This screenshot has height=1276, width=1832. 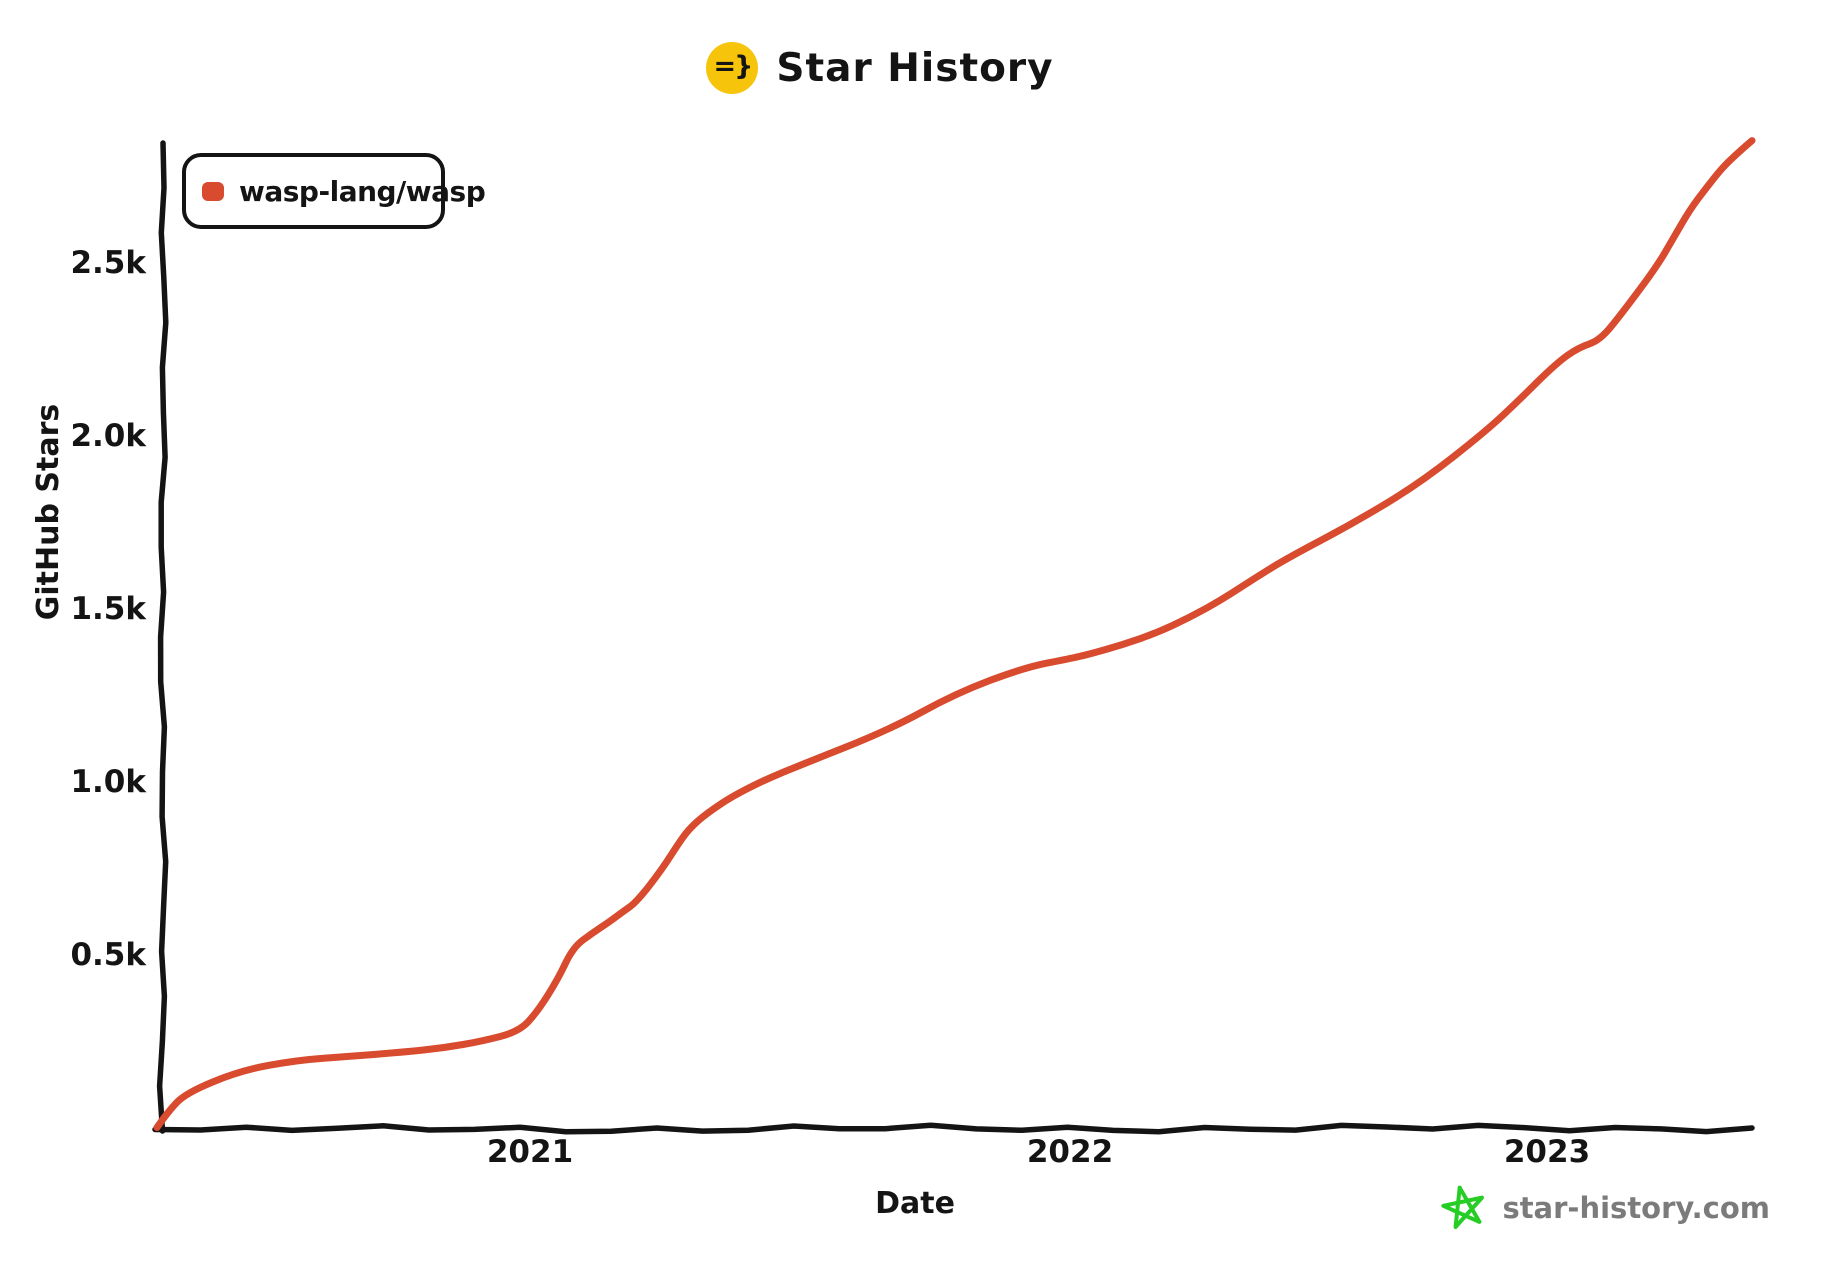 What do you see at coordinates (915, 1203) in the screenshot?
I see `x-axis-label: Date` at bounding box center [915, 1203].